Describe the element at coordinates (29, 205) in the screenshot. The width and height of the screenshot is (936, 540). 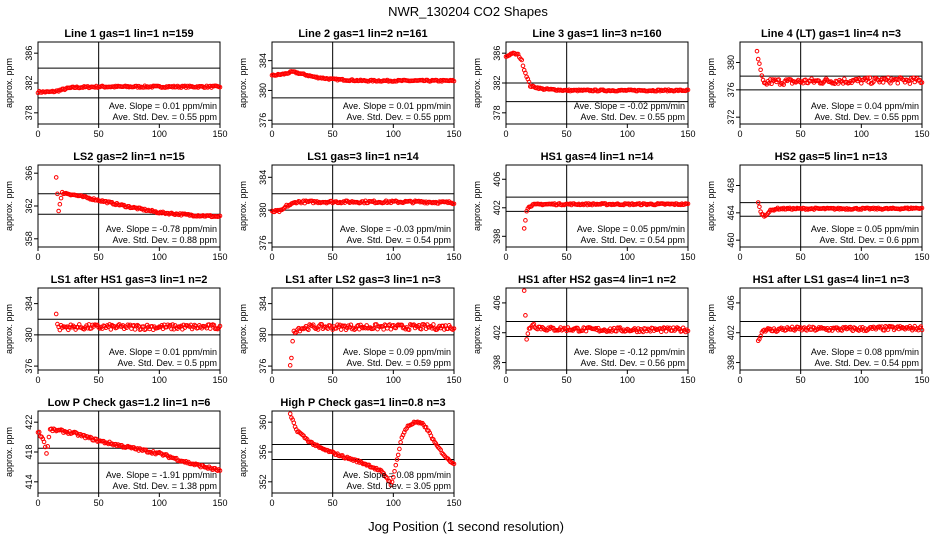
I see `y-tick-label: 362` at that location.